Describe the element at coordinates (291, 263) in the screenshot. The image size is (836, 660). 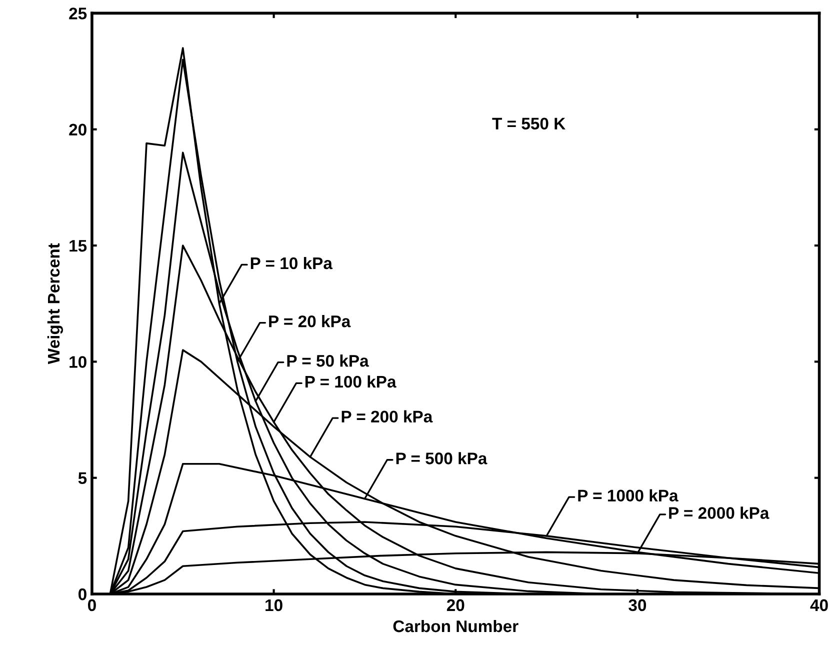
I see `annotation: P = 10 kPa` at that location.